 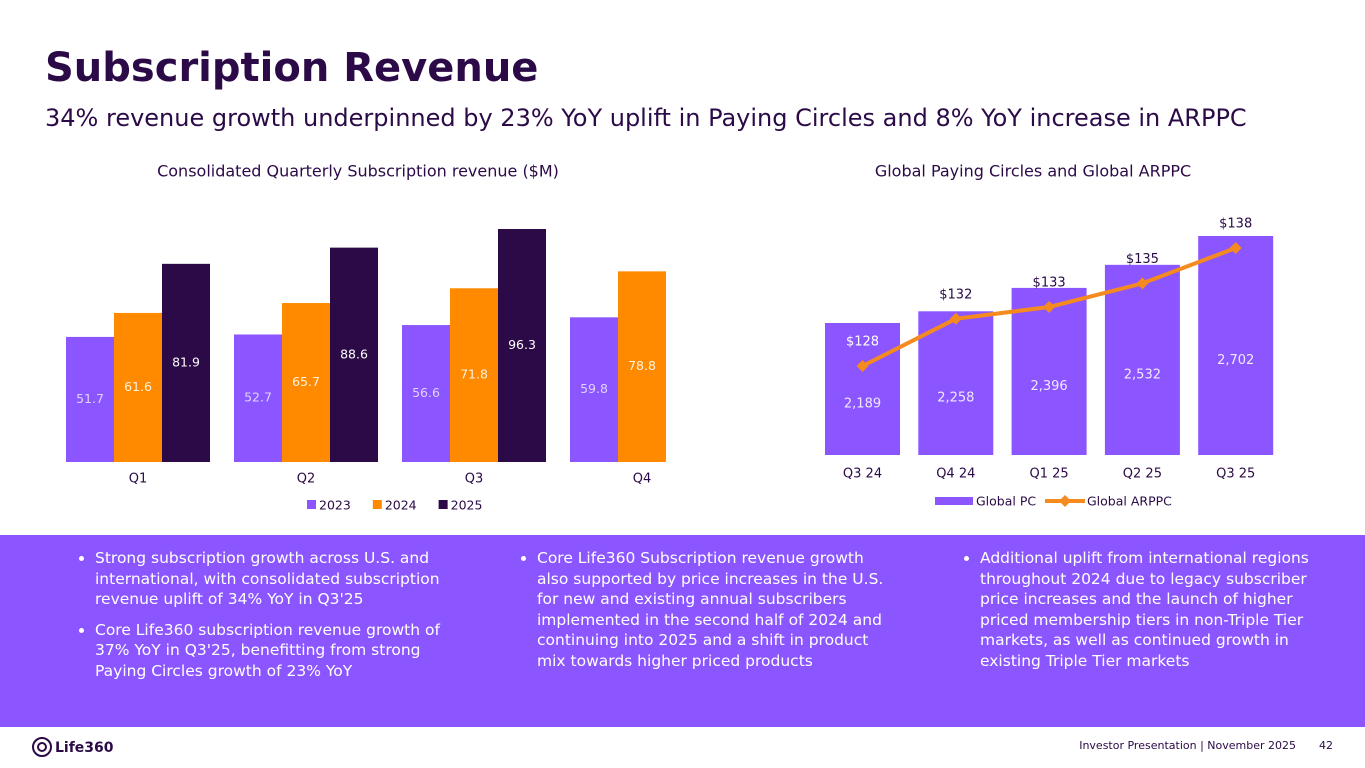 What do you see at coordinates (1326, 745) in the screenshot?
I see `page-number: 42` at bounding box center [1326, 745].